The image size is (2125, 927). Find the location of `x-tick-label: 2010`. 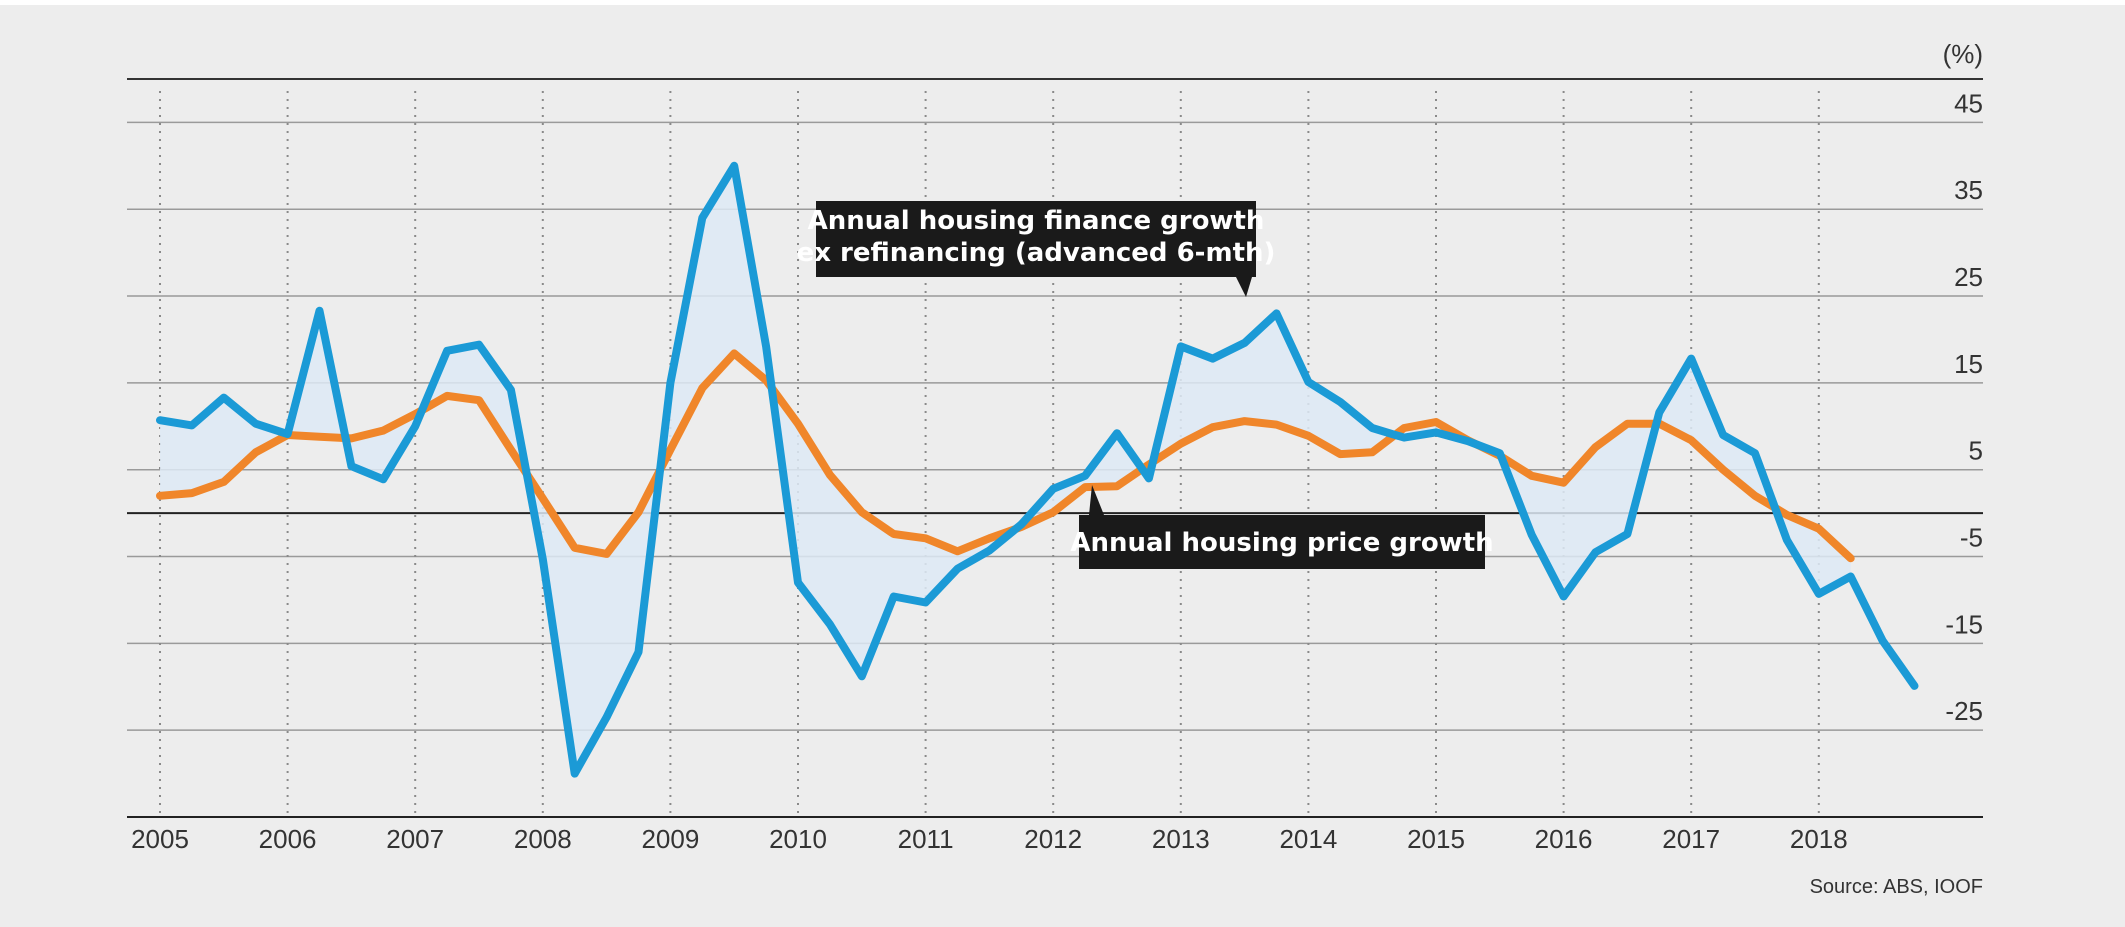

x-tick-label: 2010 is located at coordinates (798, 839).